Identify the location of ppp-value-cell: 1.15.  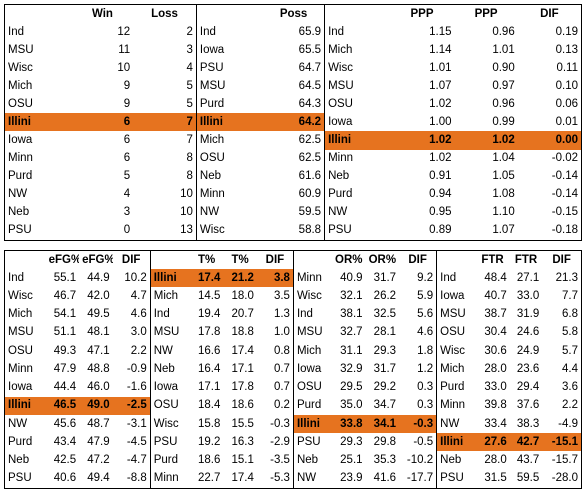
(440, 31).